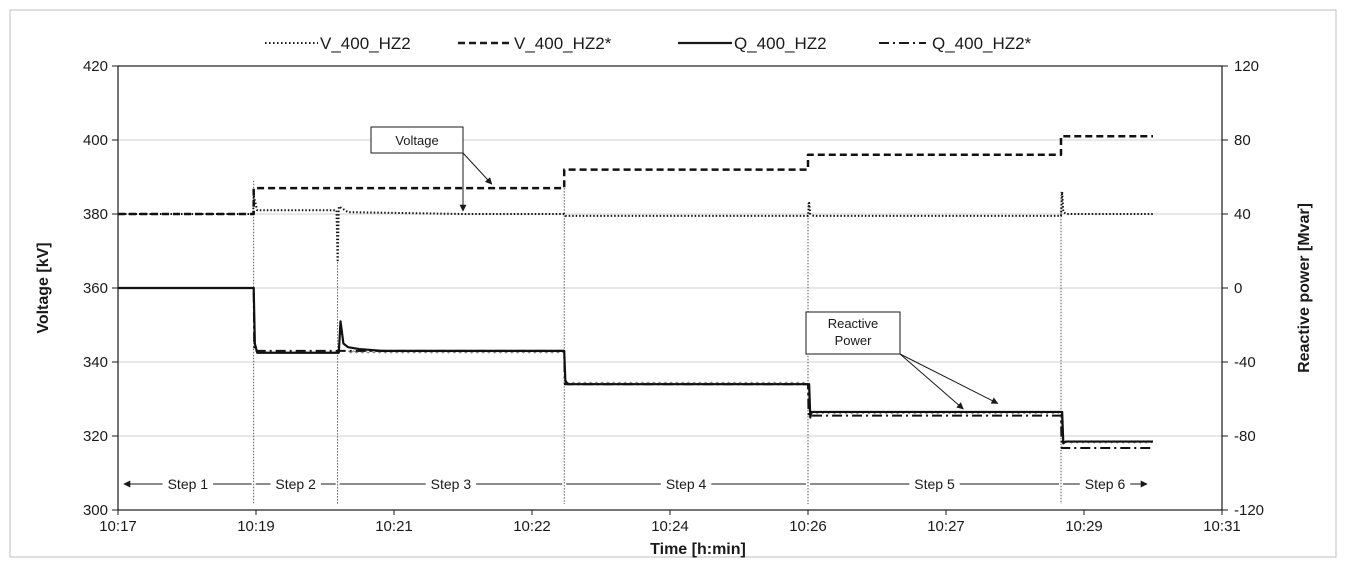  I want to click on y2-tick-label: -80, so click(1245, 436).